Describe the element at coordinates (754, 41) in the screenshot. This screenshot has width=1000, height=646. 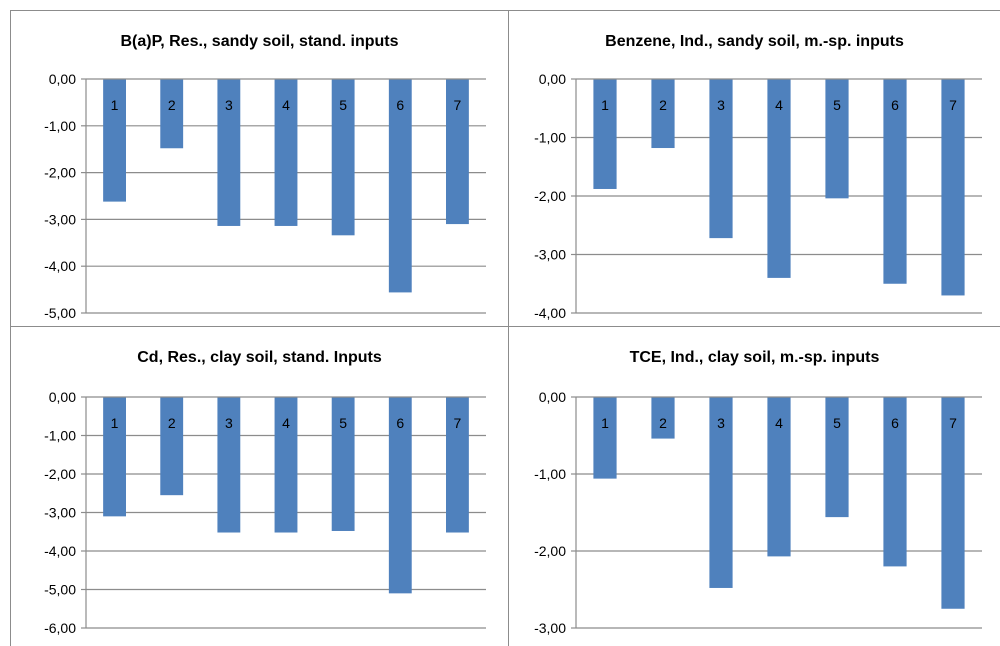
I see `chart-title: Benzene, Ind., sandy soil, m.-sp. inputs` at that location.